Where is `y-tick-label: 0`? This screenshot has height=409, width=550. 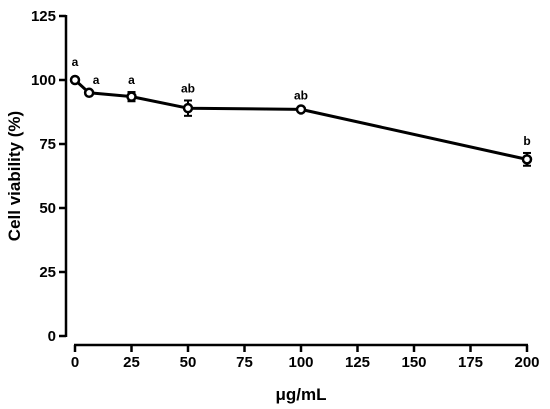
y-tick-label: 0 is located at coordinates (52, 336).